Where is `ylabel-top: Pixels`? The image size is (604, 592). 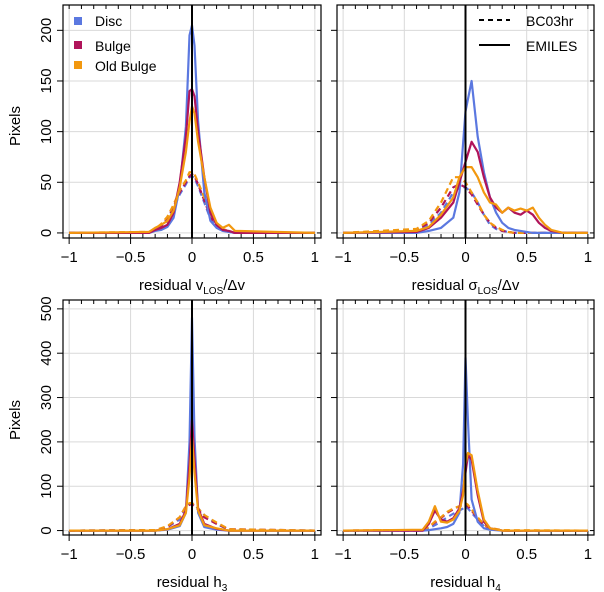
ylabel-top: Pixels is located at coordinates (15, 126).